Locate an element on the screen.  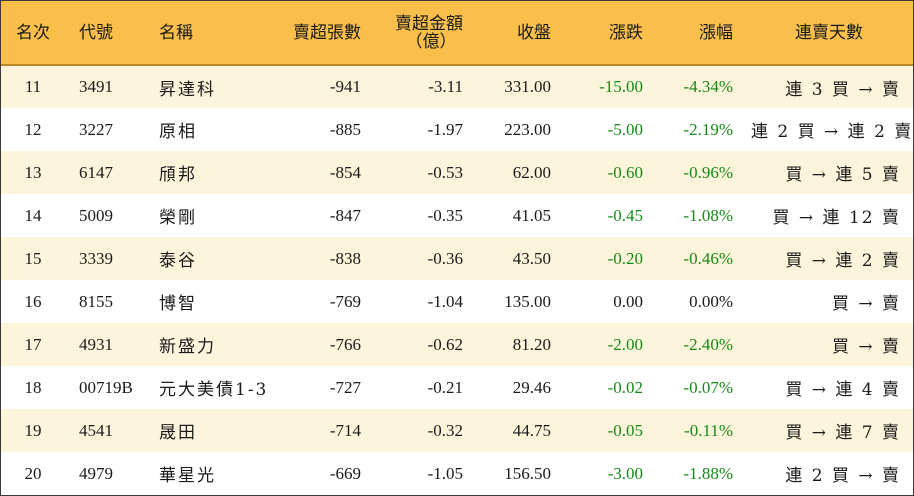
close-cell: 81.20 is located at coordinates (531, 344).